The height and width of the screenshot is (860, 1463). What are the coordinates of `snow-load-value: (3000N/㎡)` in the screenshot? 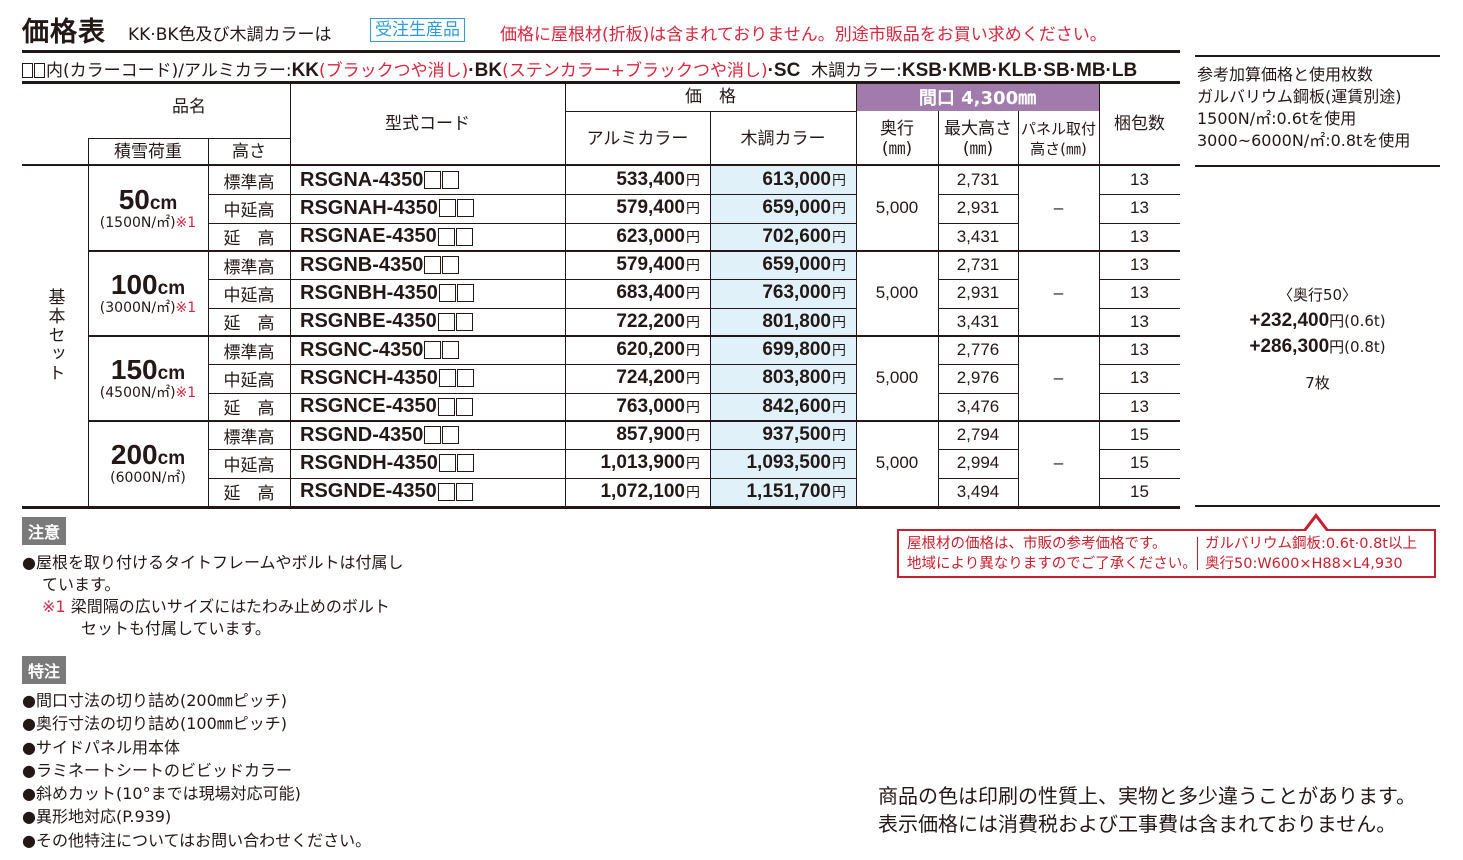 It's located at (137, 308).